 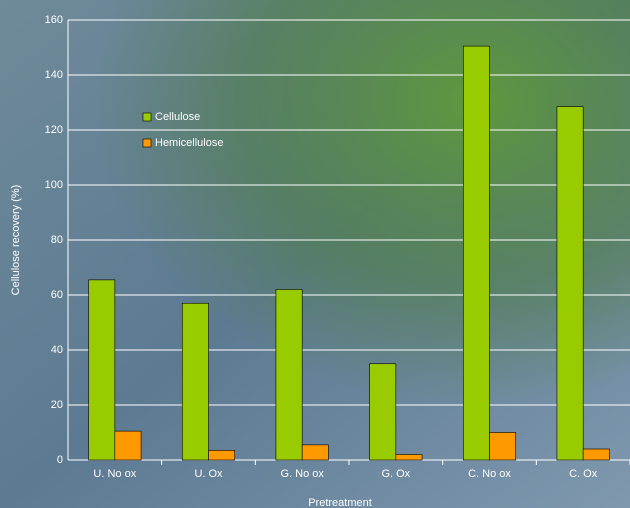 I want to click on y-tick-label: 0, so click(x=60, y=460).